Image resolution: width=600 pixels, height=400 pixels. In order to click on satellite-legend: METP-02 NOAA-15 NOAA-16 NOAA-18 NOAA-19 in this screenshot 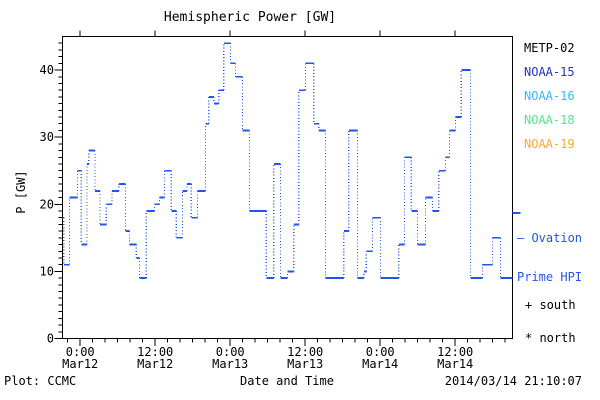, I will do `click(561, 96)`.